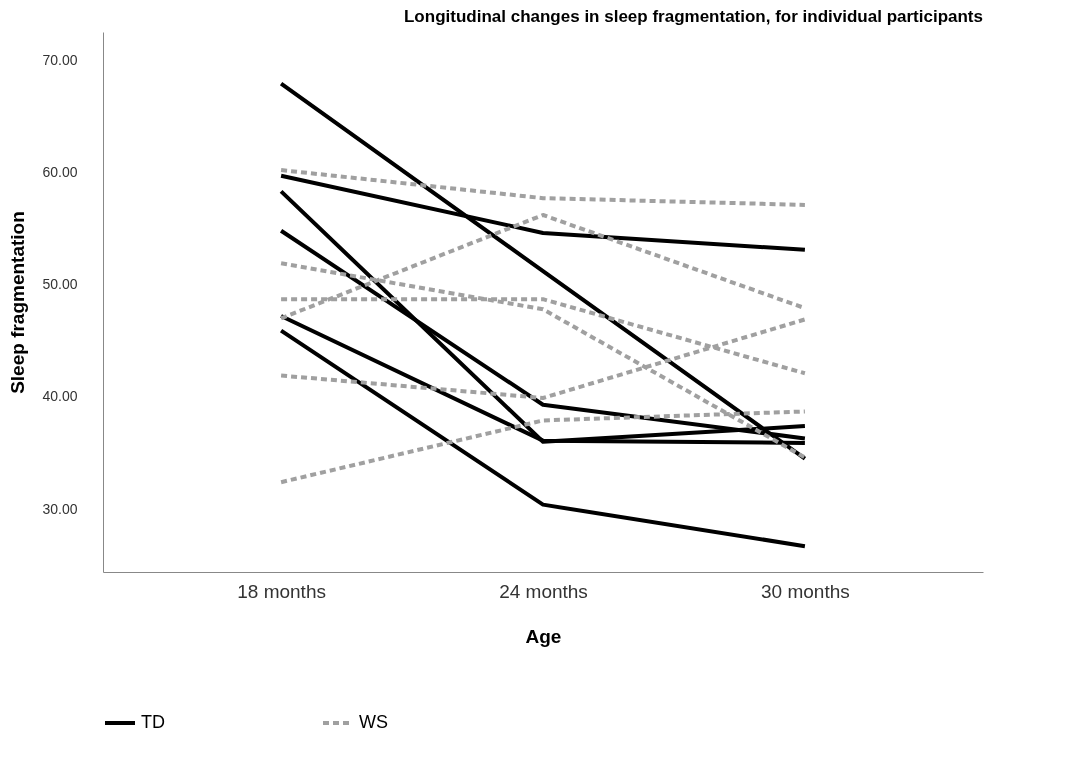  What do you see at coordinates (60, 508) in the screenshot?
I see `y-tick-label: 30.00` at bounding box center [60, 508].